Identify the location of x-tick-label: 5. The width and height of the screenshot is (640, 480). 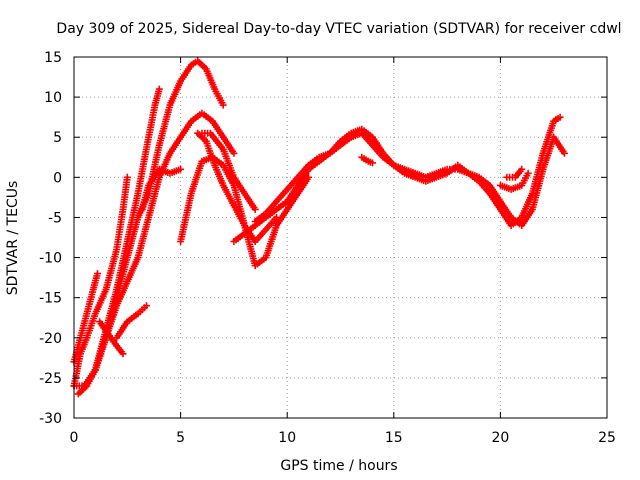
(180, 438).